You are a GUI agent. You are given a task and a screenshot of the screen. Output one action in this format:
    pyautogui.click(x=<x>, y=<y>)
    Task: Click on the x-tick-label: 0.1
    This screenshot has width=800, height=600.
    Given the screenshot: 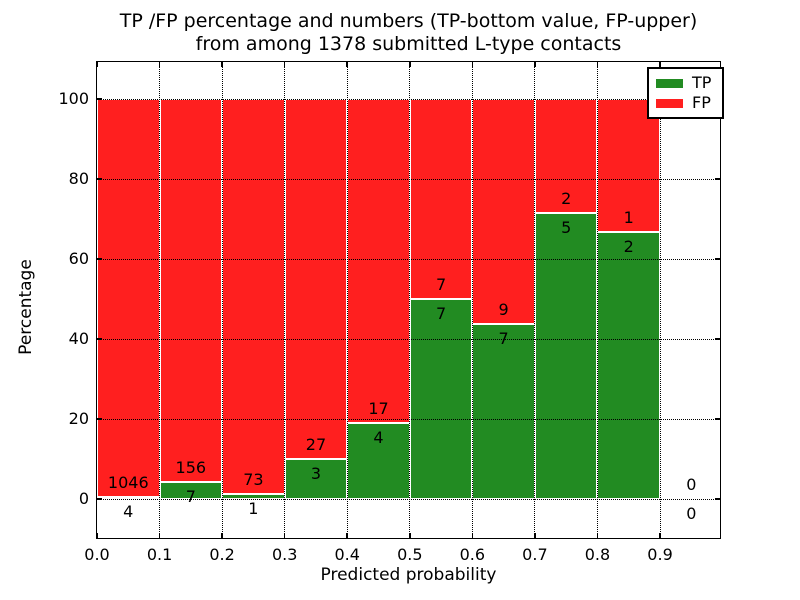 What is the action you would take?
    pyautogui.click(x=159, y=554)
    